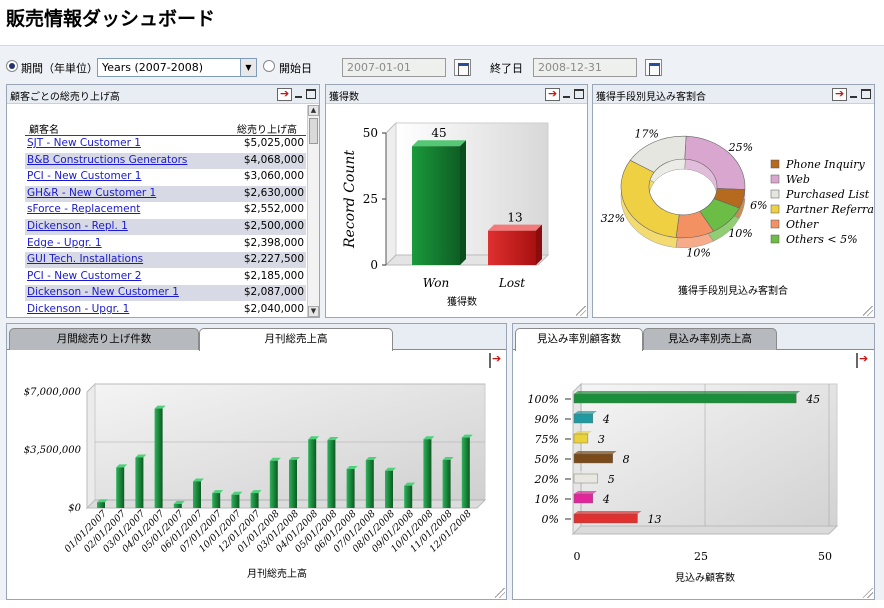 The width and height of the screenshot is (884, 608). I want to click on customer-total: $2,398,000, so click(273, 242).